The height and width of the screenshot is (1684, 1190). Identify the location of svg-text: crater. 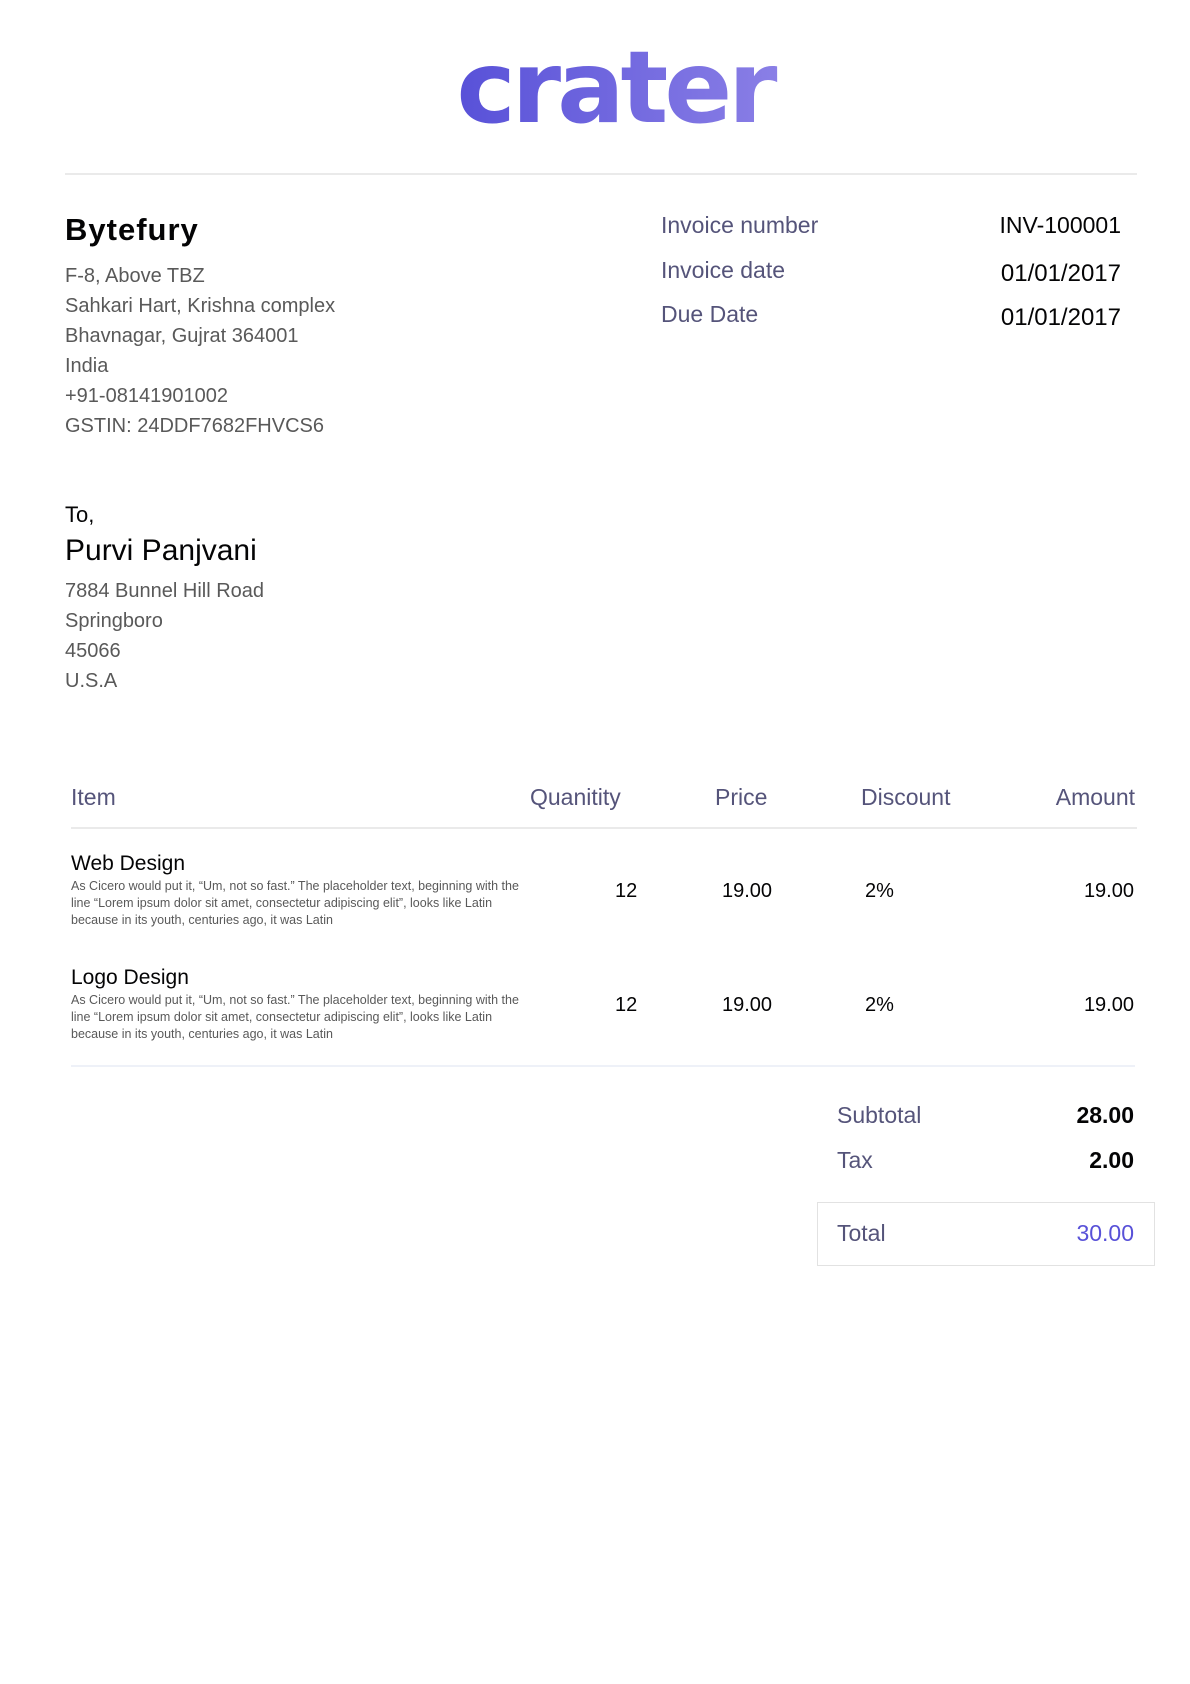
(617, 87).